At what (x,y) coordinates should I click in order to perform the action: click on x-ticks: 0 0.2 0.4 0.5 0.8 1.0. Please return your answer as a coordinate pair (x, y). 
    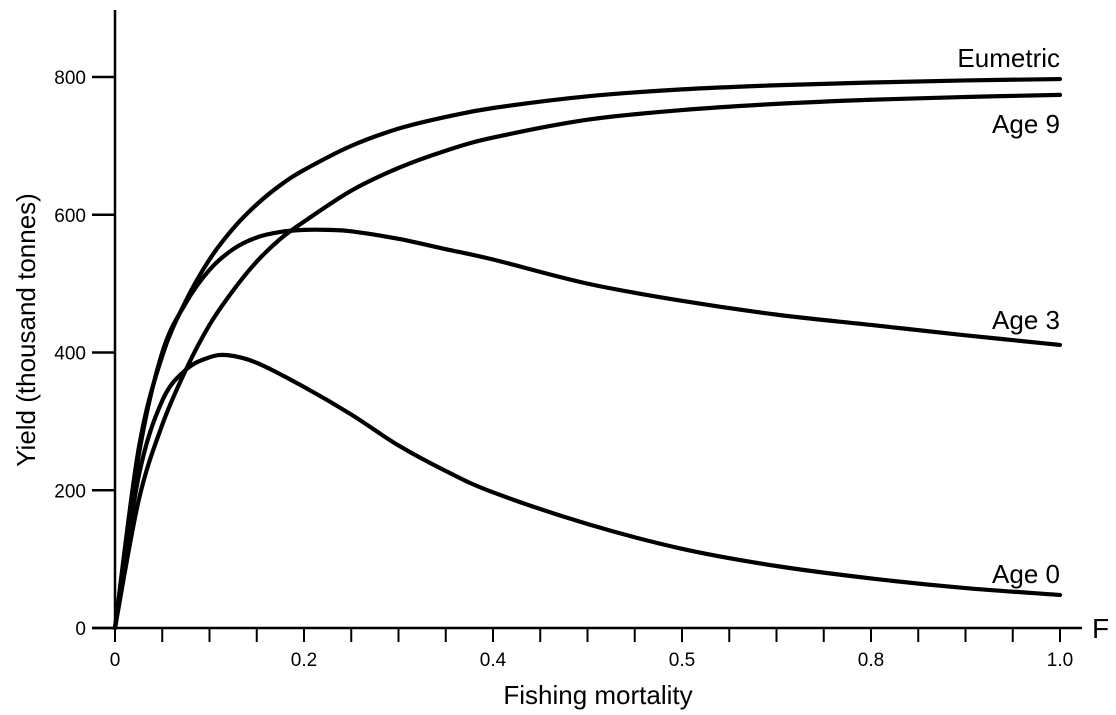
    Looking at the image, I should click on (591, 649).